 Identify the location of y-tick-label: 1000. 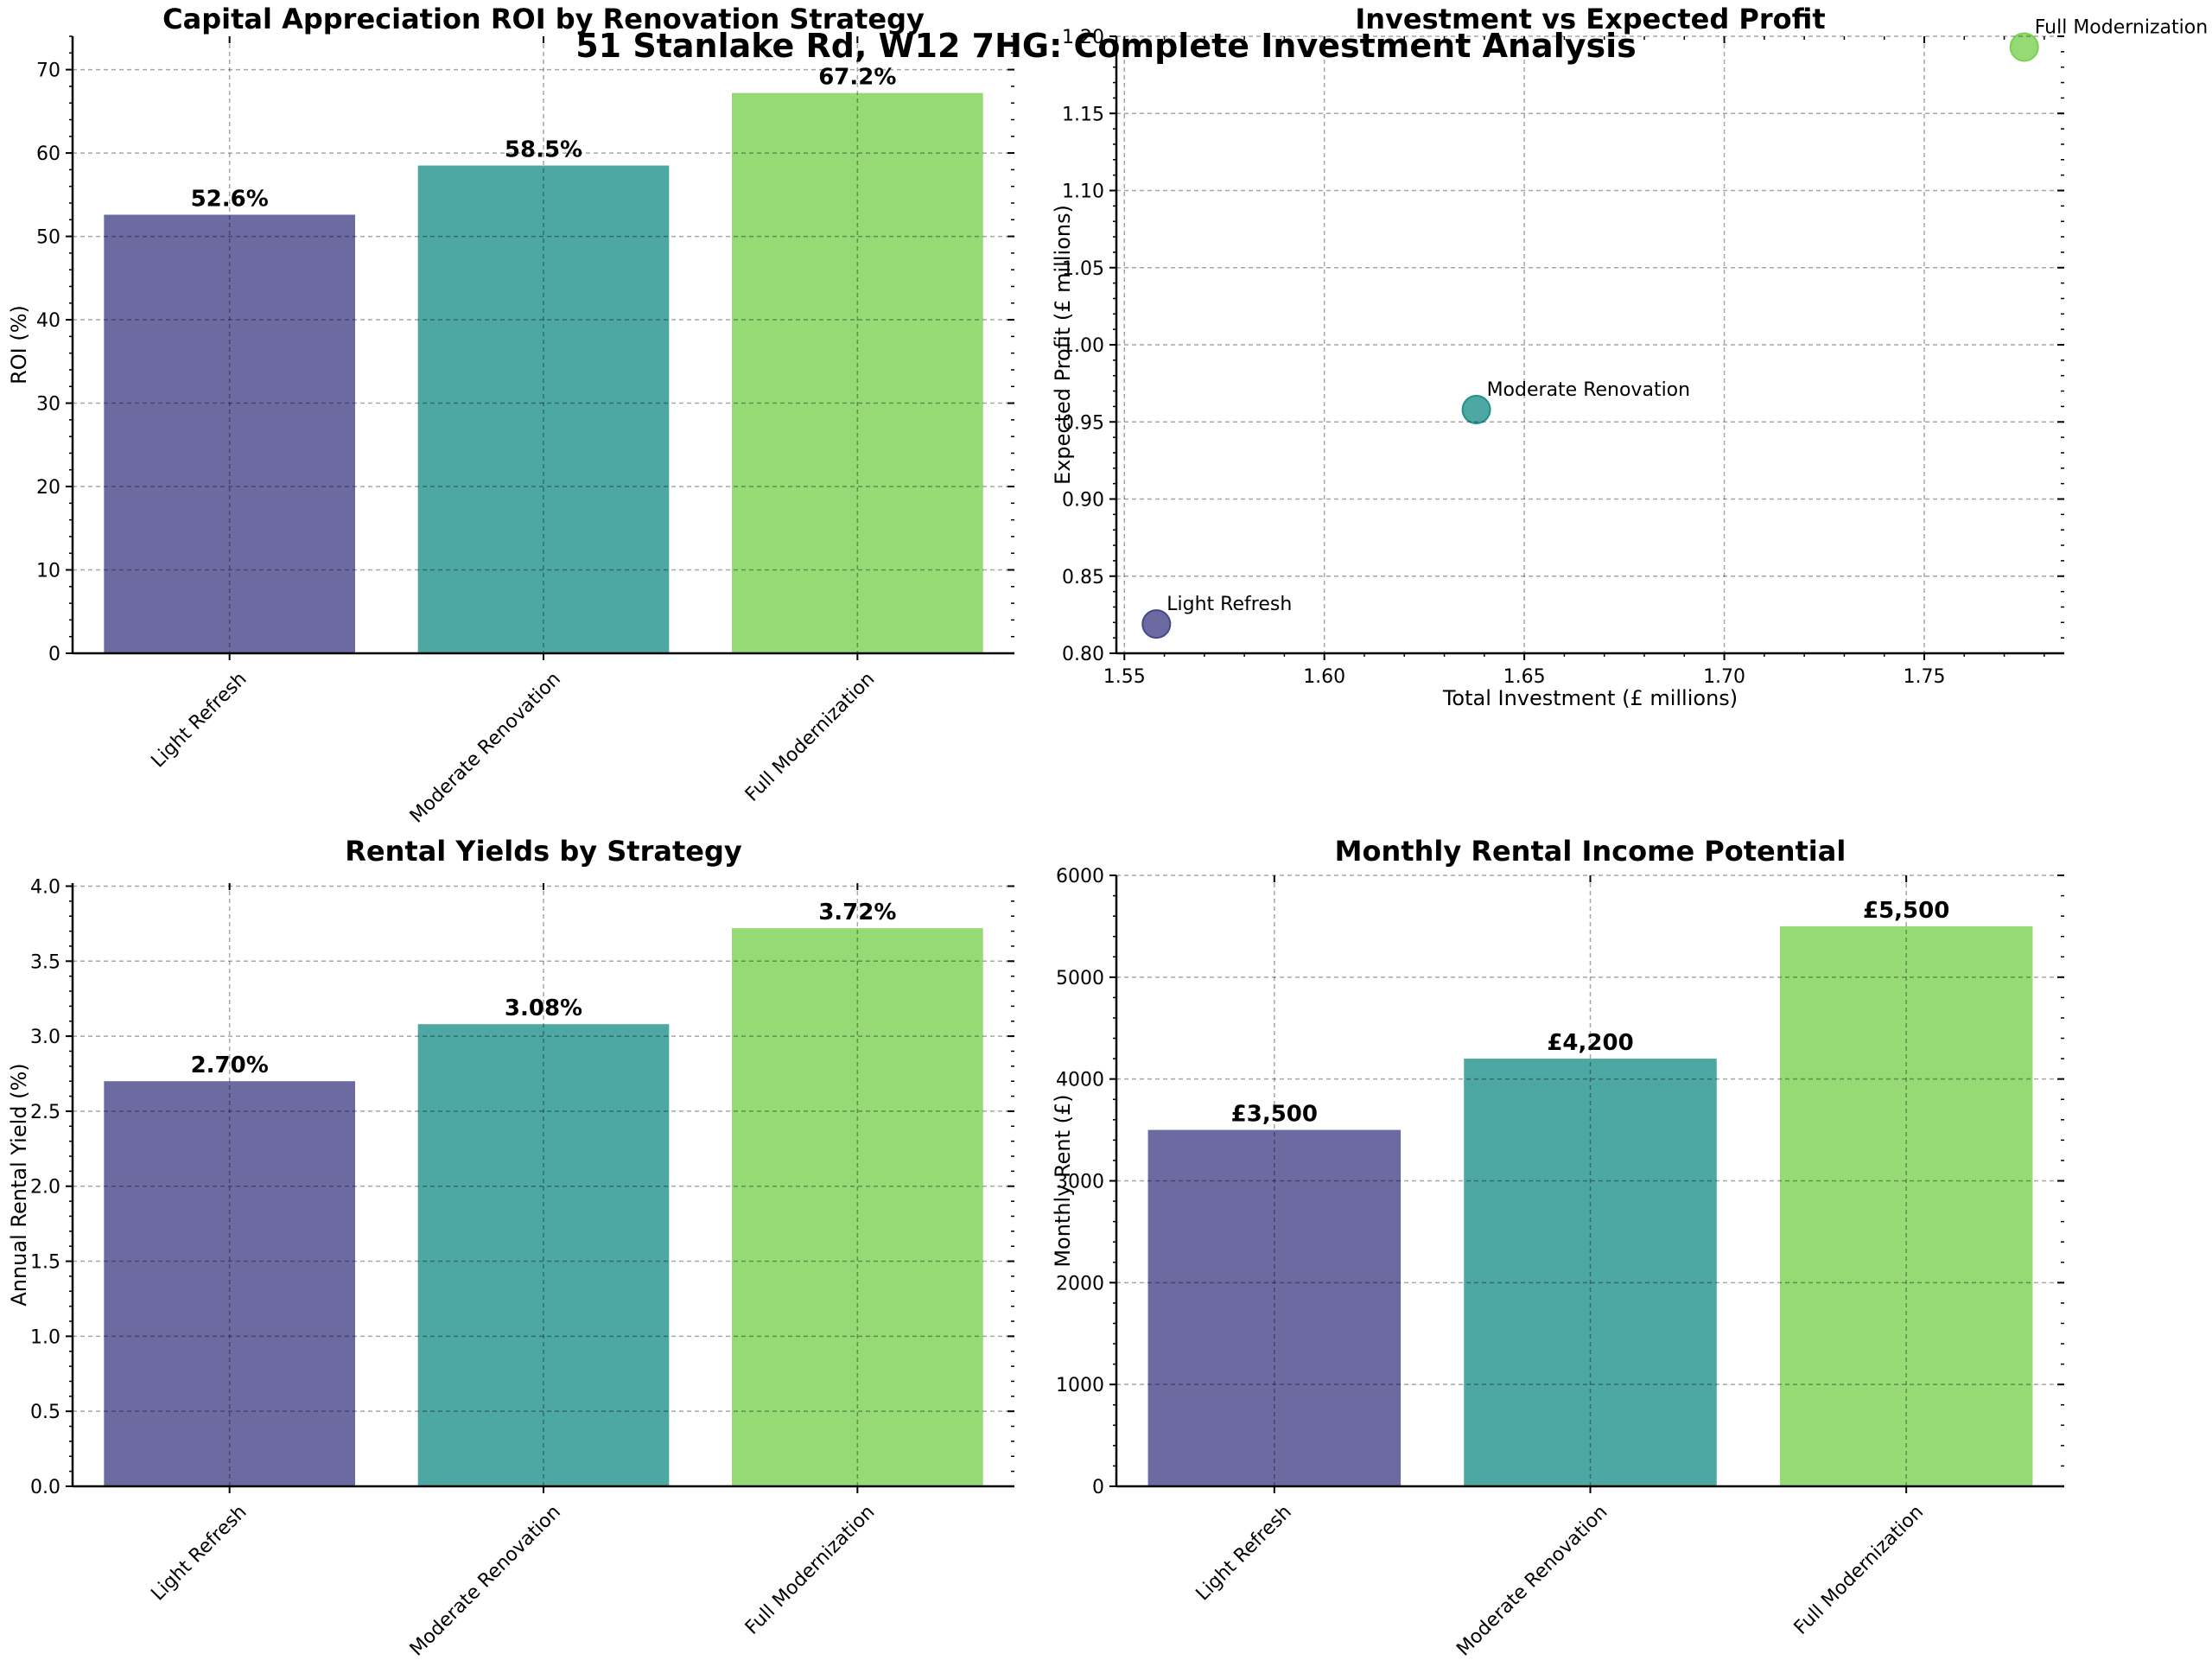
(1080, 1385).